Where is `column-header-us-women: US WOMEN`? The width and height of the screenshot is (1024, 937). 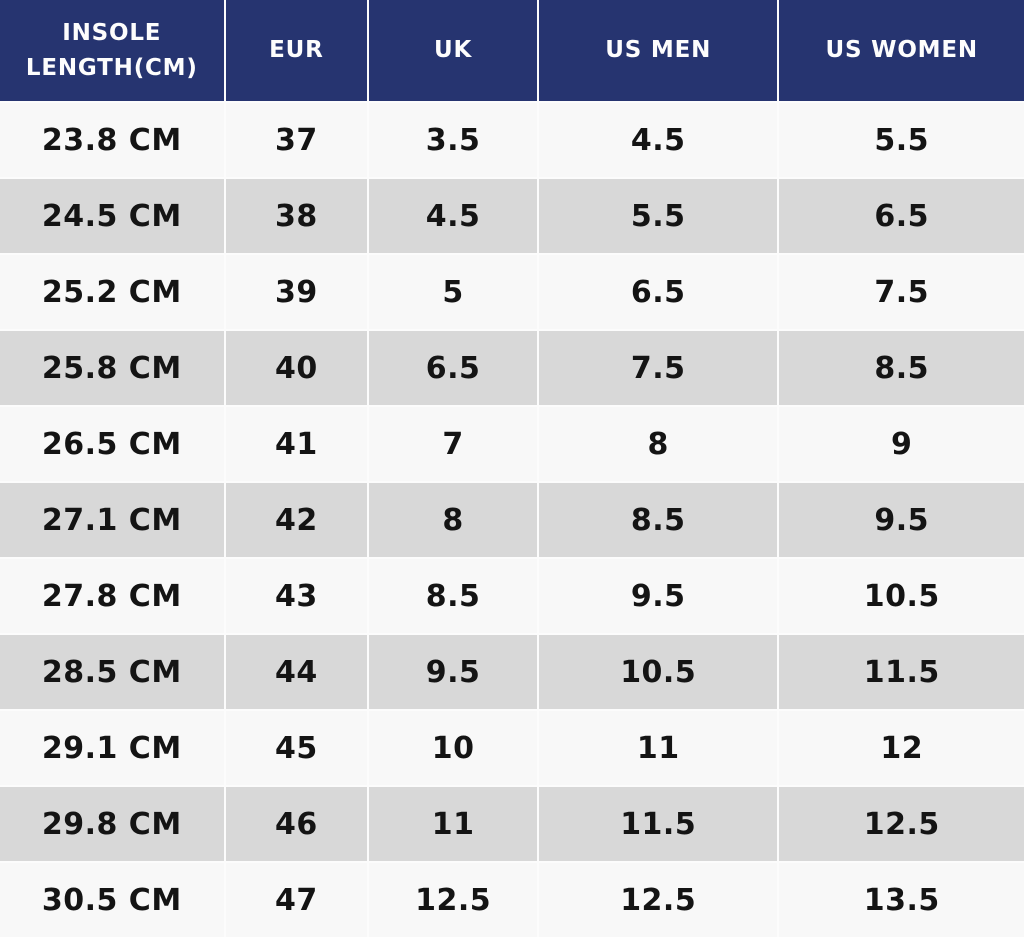 column-header-us-women: US WOMEN is located at coordinates (901, 50).